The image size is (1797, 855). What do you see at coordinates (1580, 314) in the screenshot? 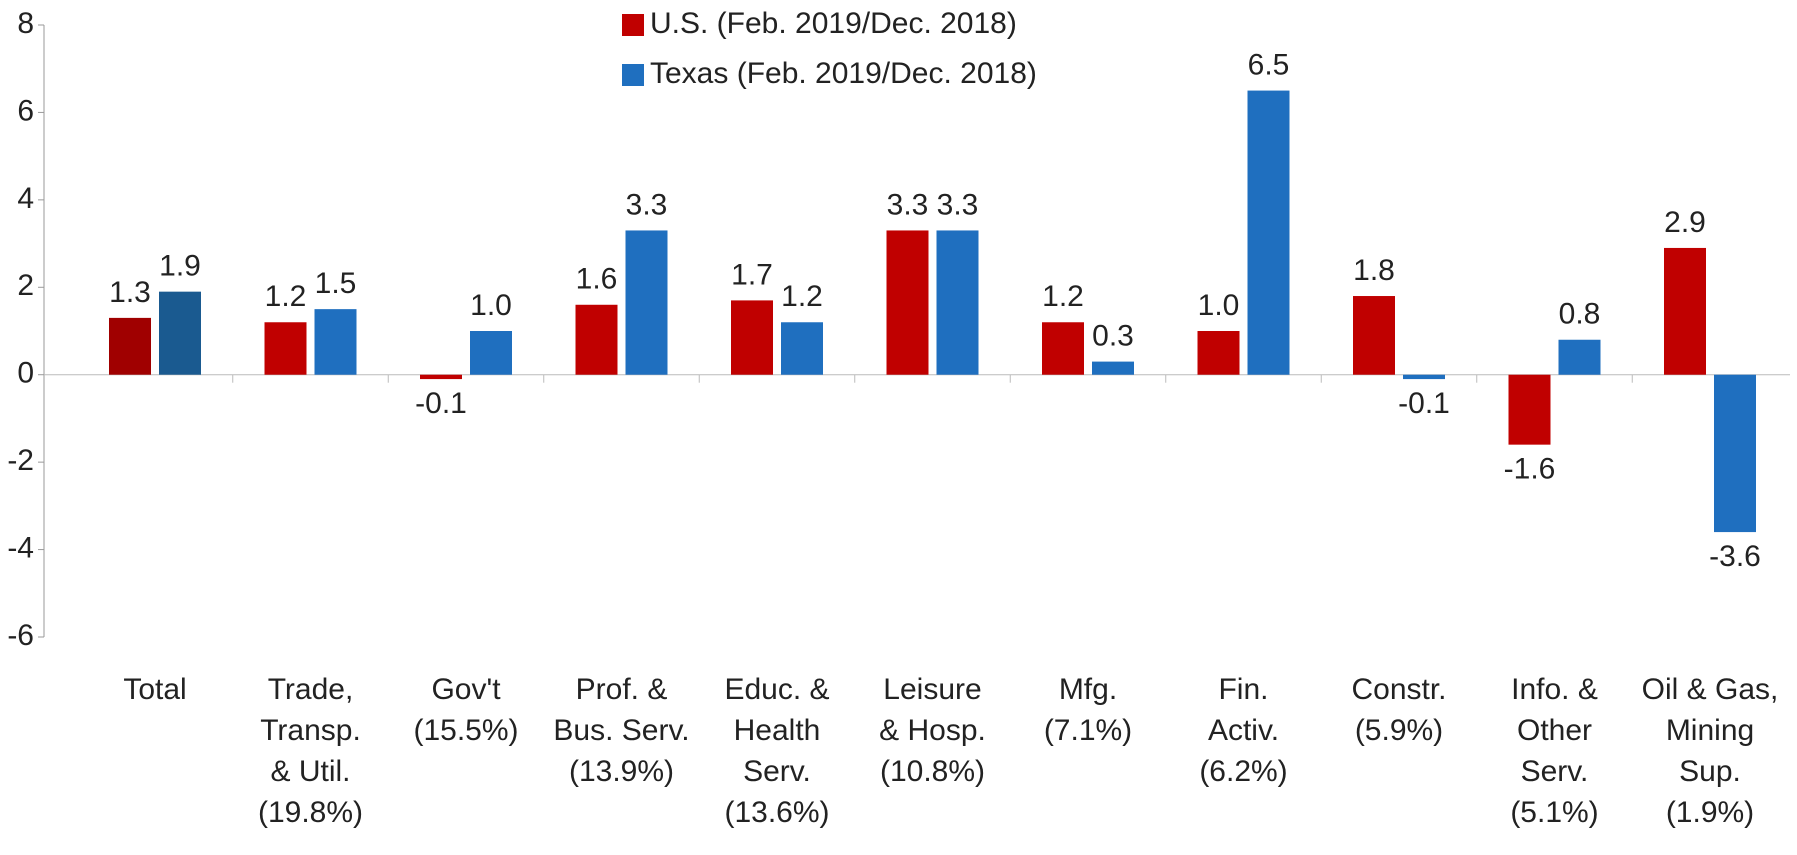
I see `data-label: 0.8` at bounding box center [1580, 314].